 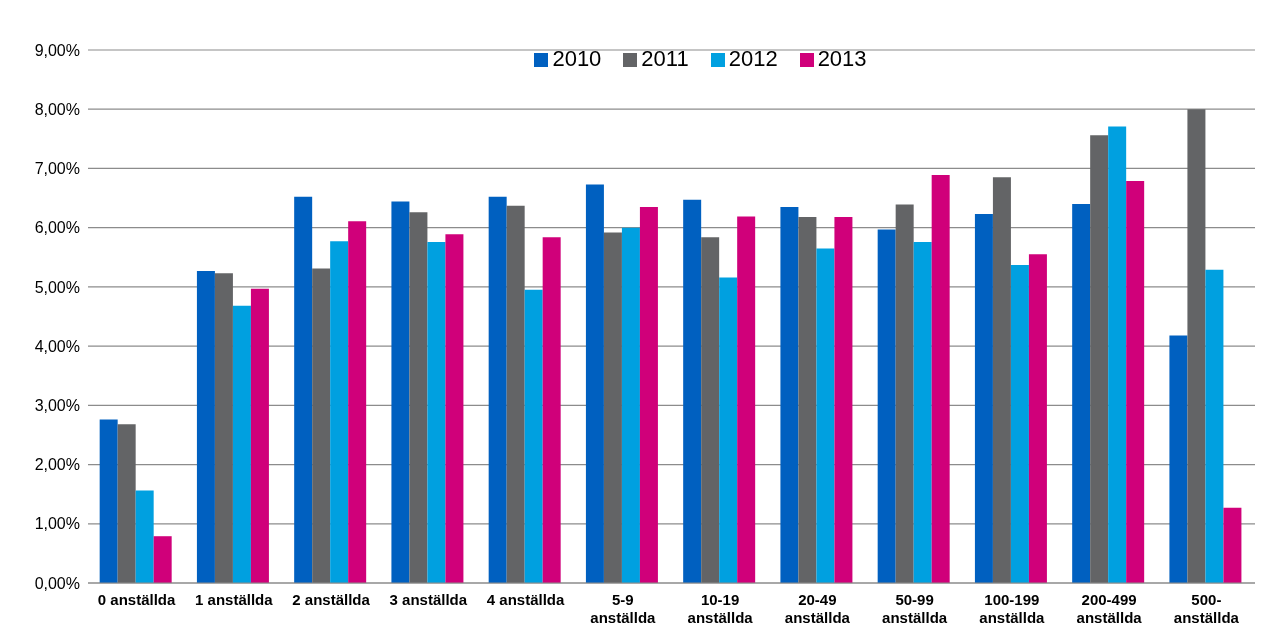 What do you see at coordinates (57, 287) in the screenshot?
I see `y-tick-label: 5,00%` at bounding box center [57, 287].